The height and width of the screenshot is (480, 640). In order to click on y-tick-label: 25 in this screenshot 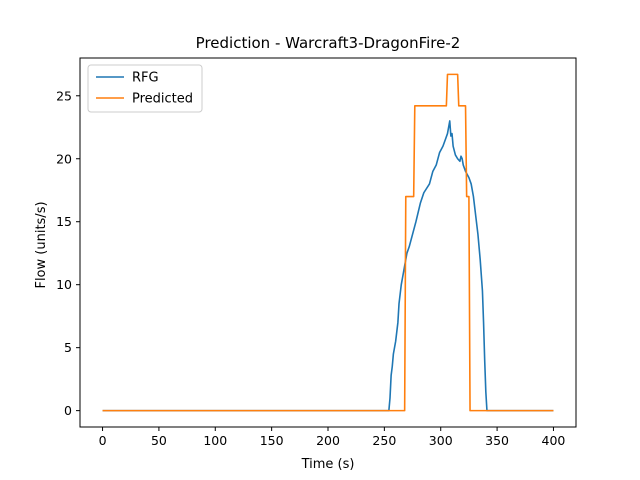, I will do `click(64, 95)`.